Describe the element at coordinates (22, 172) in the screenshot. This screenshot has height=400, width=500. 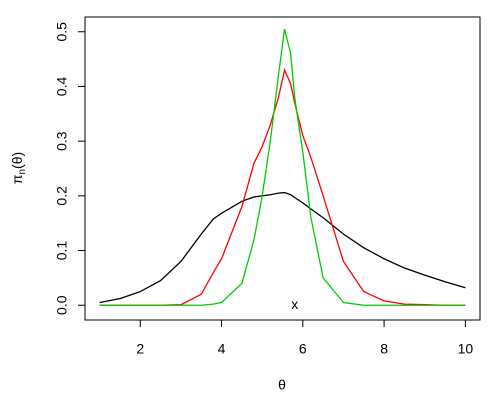
I see `y-label-subscript: n` at that location.